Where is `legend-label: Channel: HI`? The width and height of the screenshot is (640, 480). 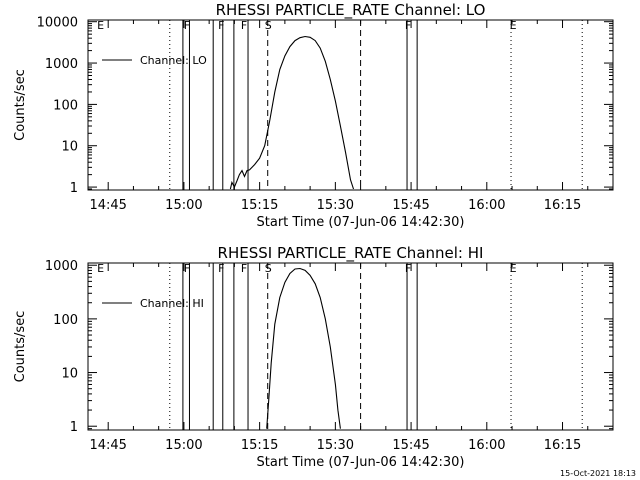
legend-label: Channel: HI is located at coordinates (172, 303).